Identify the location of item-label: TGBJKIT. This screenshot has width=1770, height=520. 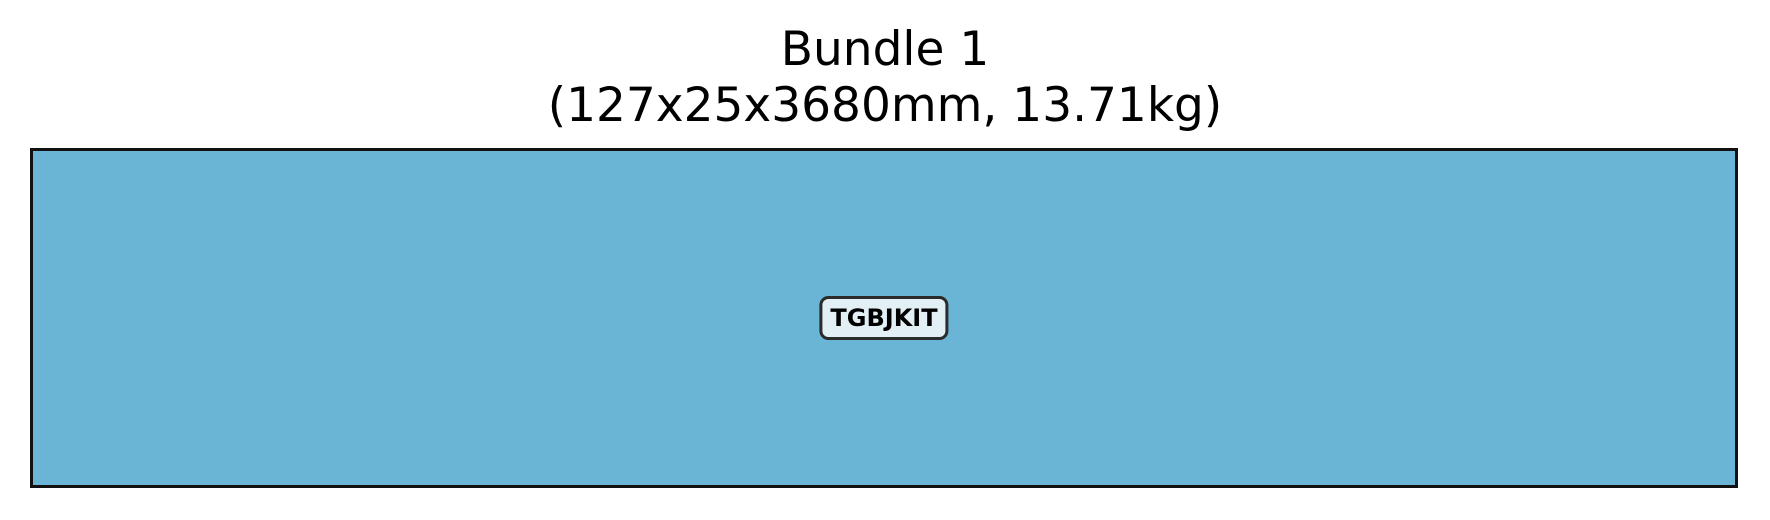
(884, 318).